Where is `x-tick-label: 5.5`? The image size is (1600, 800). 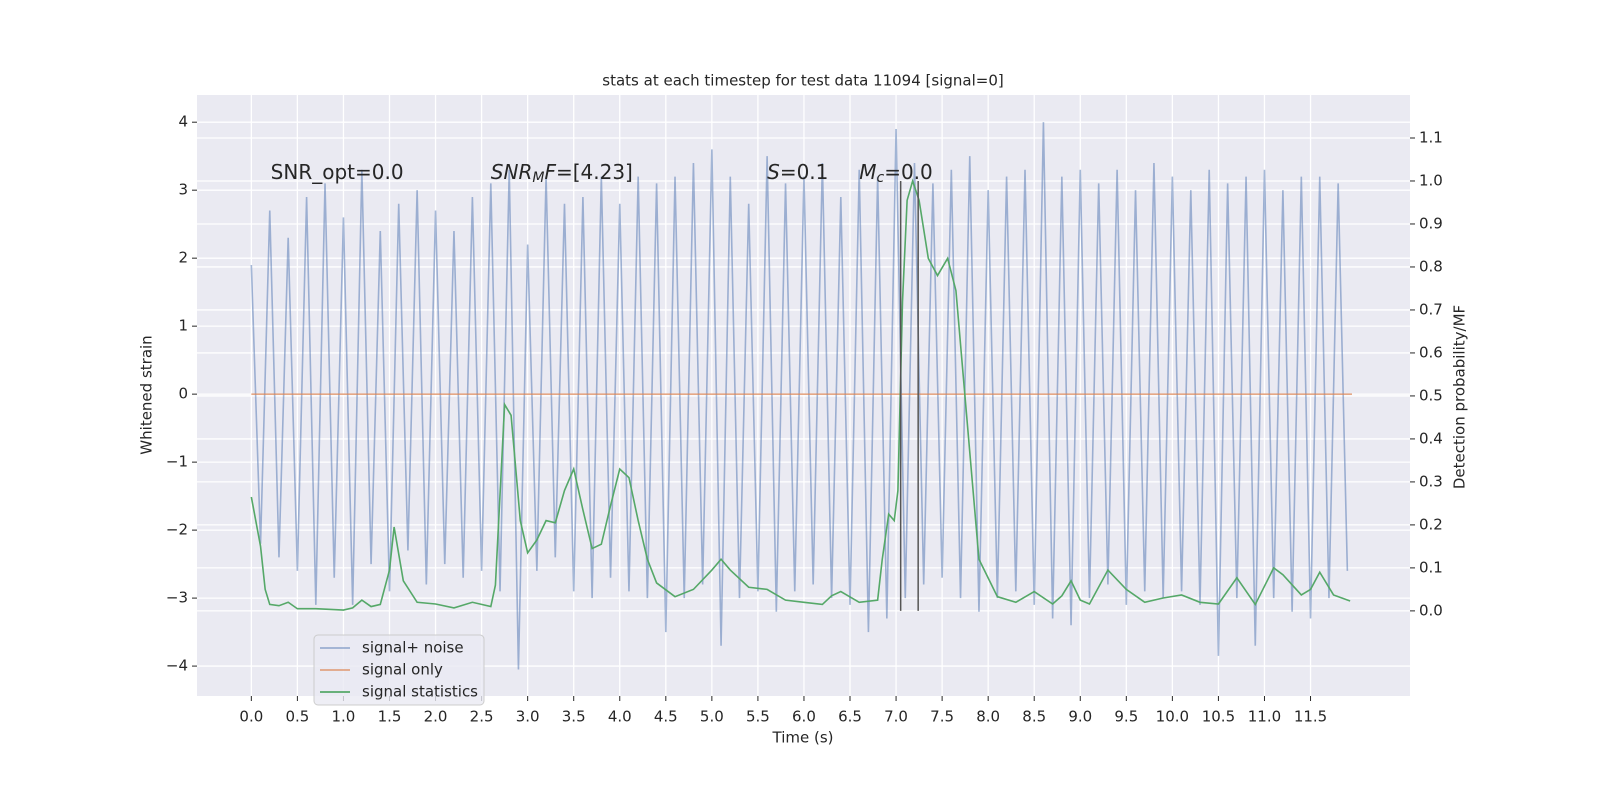 x-tick-label: 5.5 is located at coordinates (758, 717).